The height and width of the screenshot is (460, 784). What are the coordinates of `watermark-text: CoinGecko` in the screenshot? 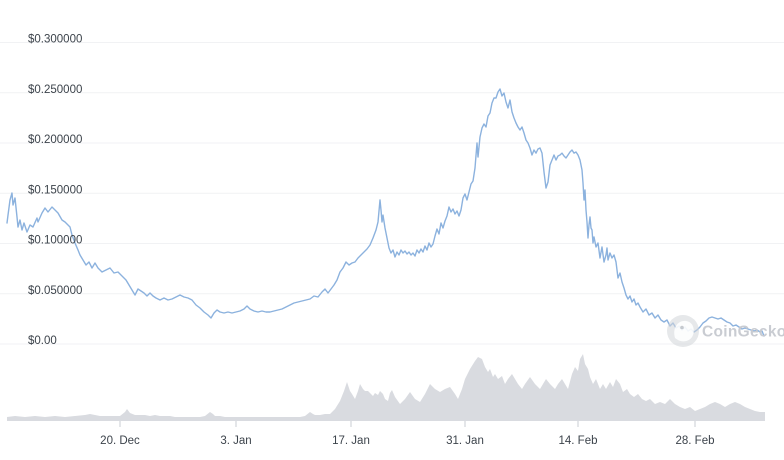 It's located at (743, 332).